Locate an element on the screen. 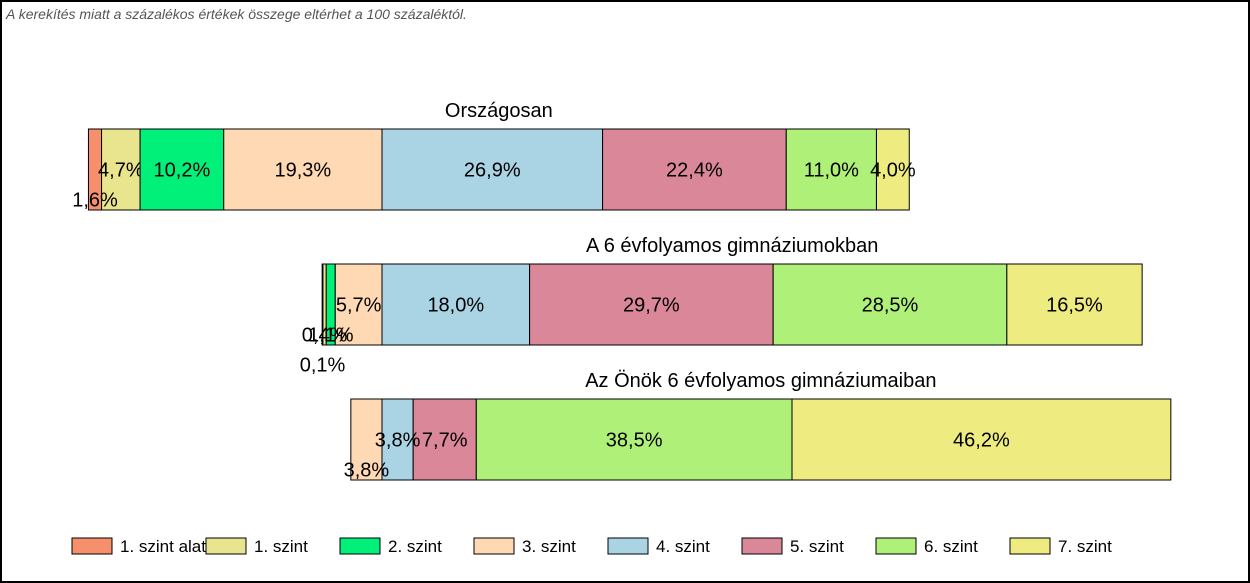  legend-label: 6. szint is located at coordinates (951, 546).